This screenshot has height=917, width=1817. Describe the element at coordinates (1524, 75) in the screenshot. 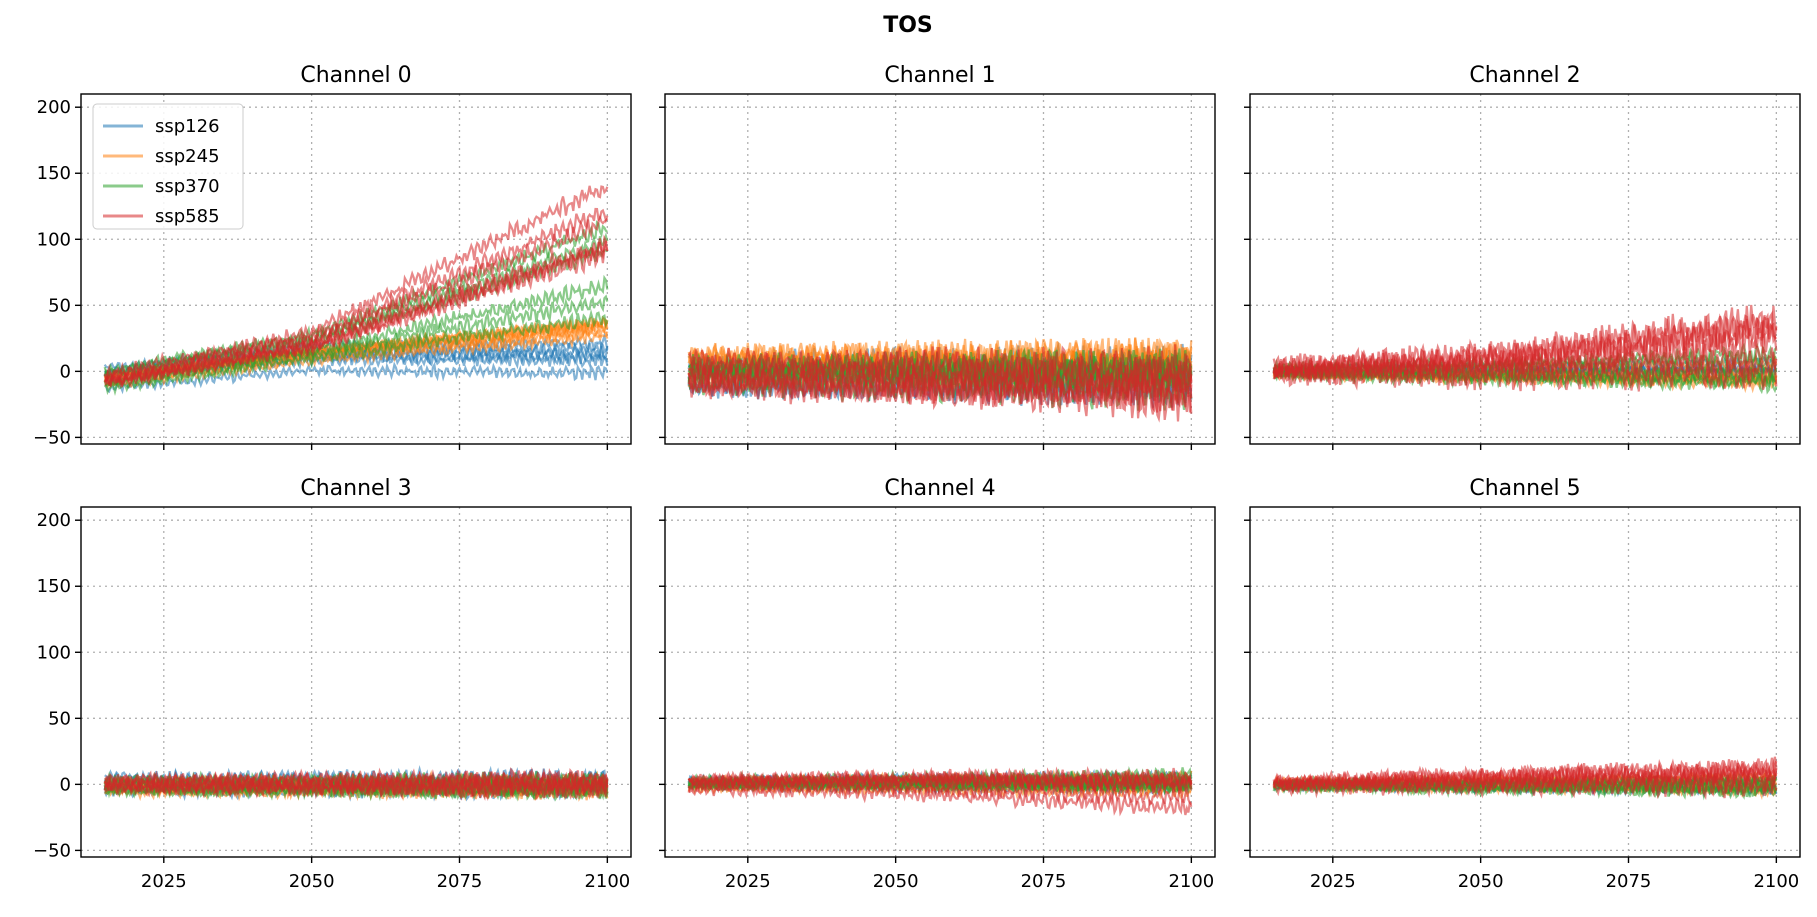

I see `panel-title: Channel 2` at that location.